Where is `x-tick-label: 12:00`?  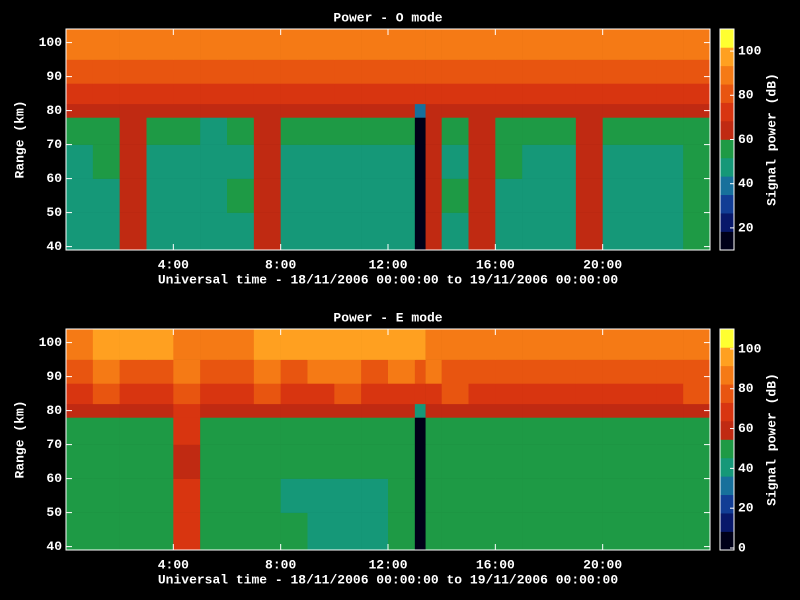
x-tick-label: 12:00 is located at coordinates (387, 264).